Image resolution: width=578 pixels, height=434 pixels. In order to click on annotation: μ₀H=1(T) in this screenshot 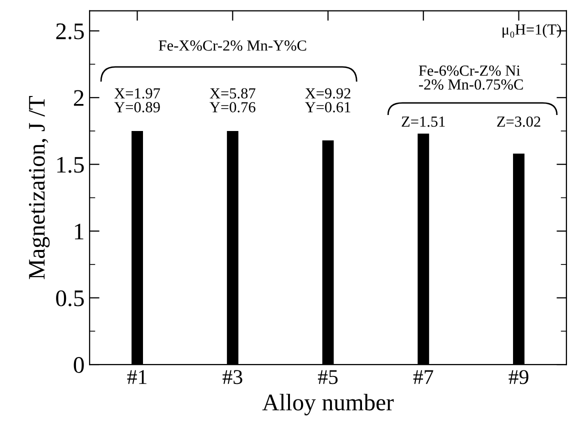, I will do `click(532, 31)`.